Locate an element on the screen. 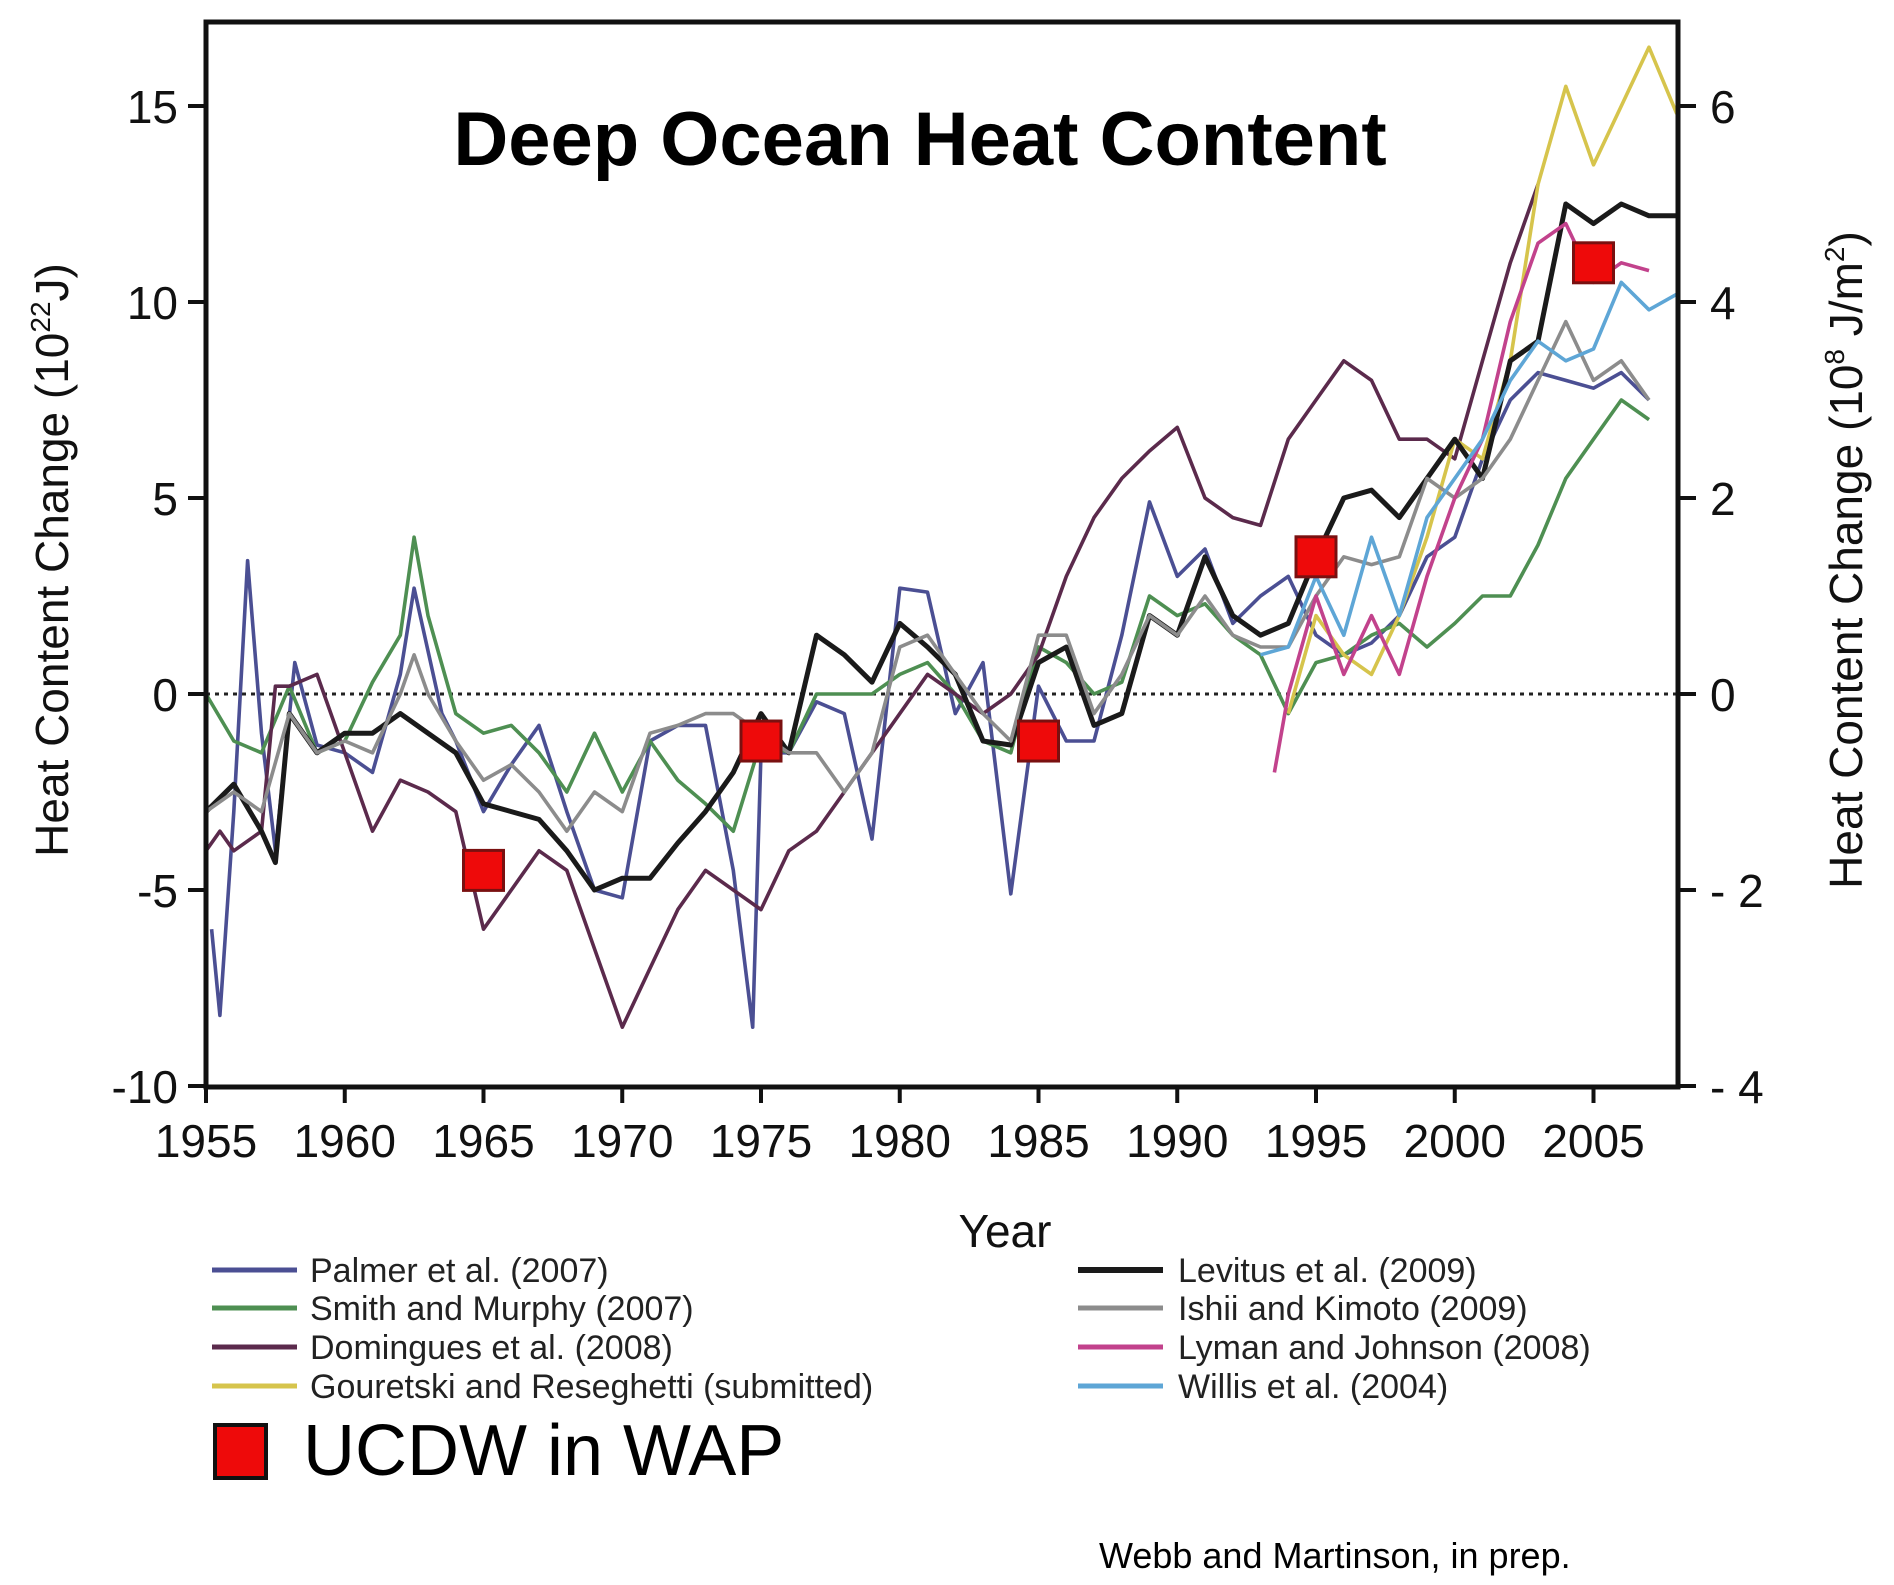 This screenshot has height=1585, width=1894. legend-label: Levitus et al. (2009) is located at coordinates (1327, 1271).